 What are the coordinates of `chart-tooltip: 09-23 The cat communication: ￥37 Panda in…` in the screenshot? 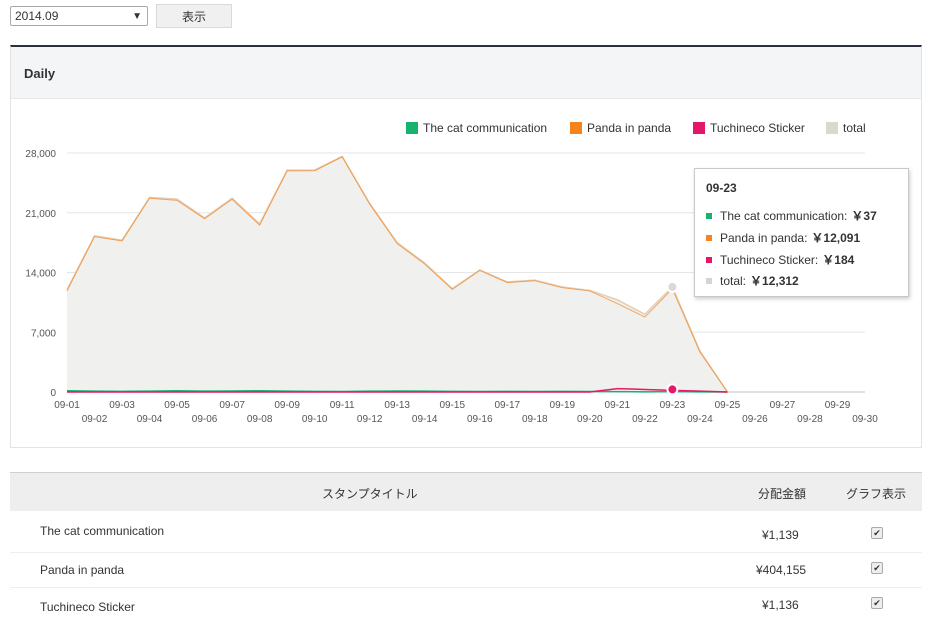 It's located at (801, 232).